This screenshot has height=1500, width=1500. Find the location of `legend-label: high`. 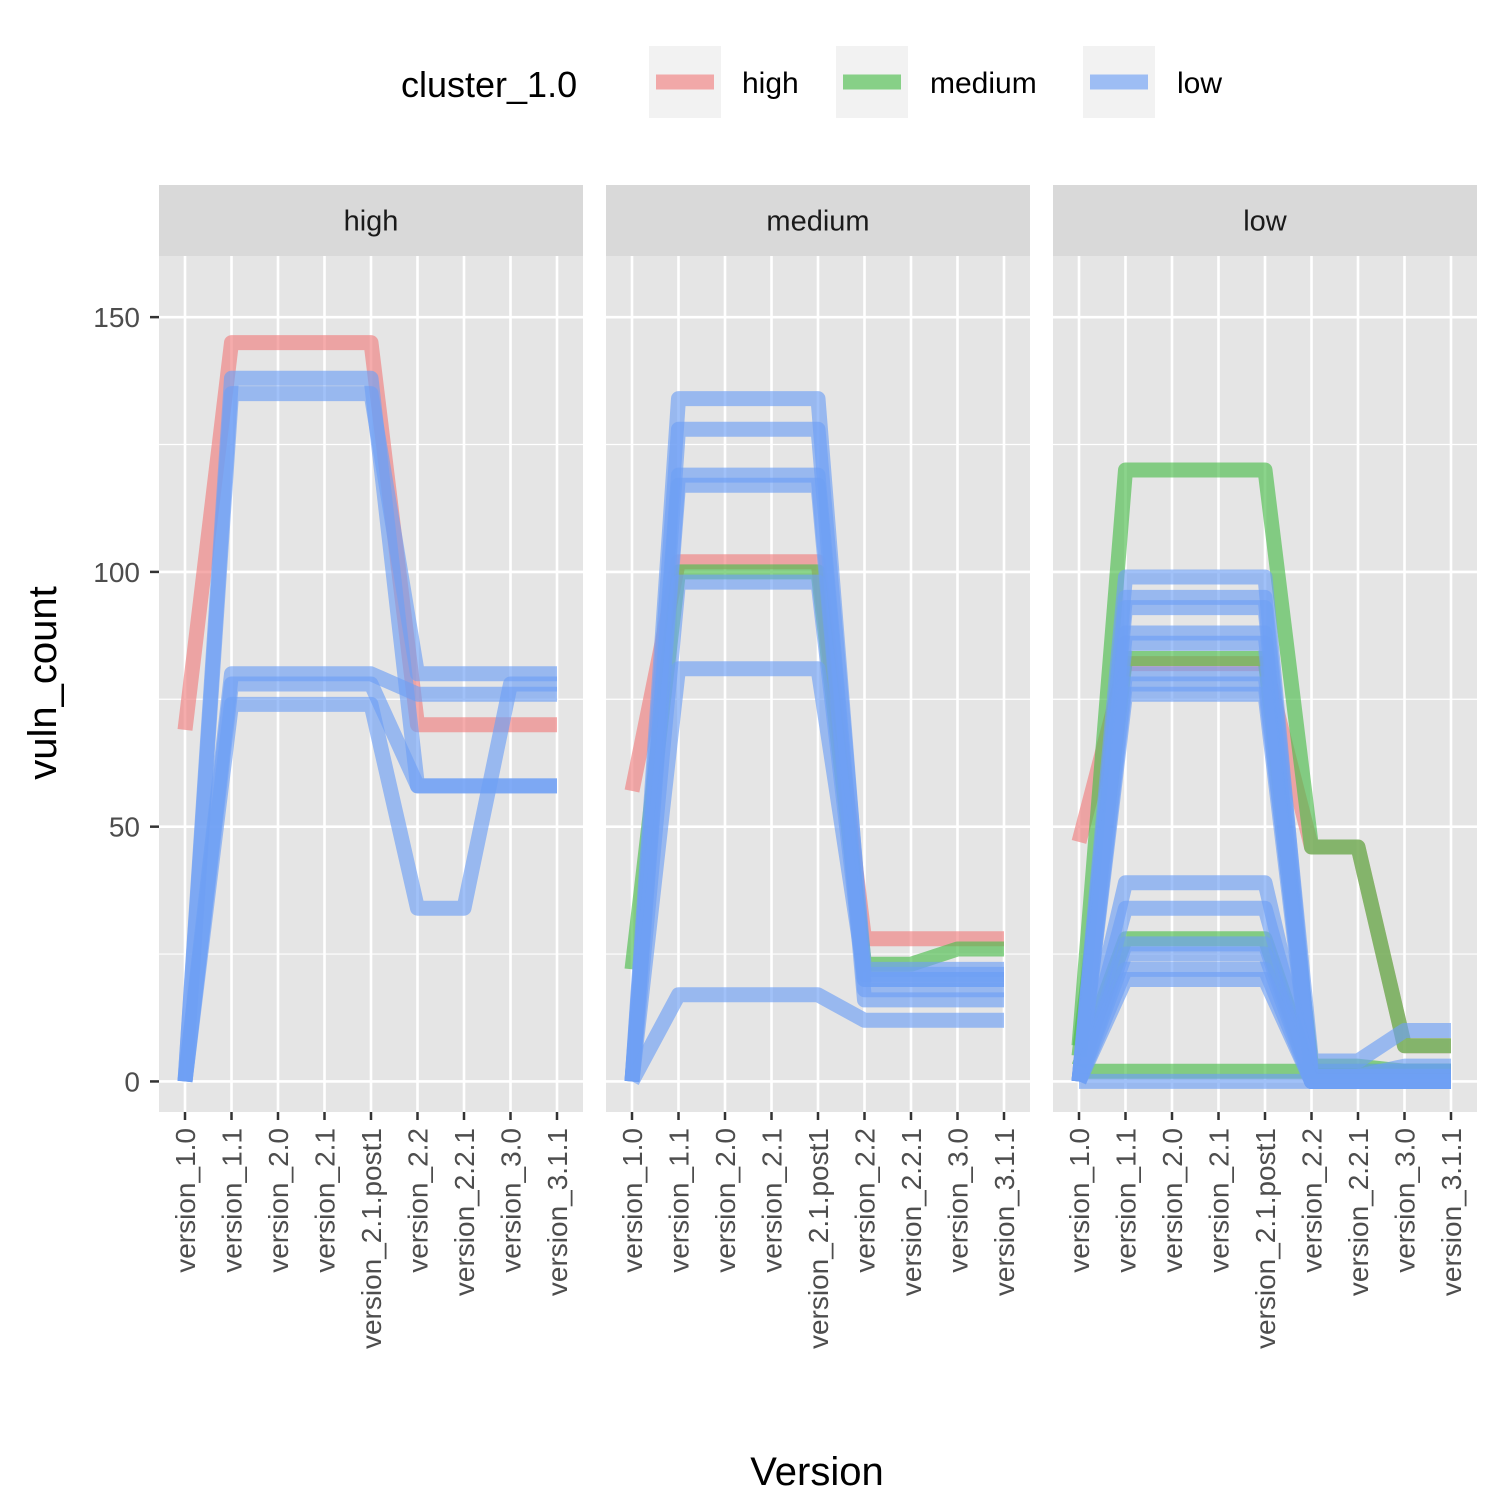

legend-label: high is located at coordinates (770, 83).